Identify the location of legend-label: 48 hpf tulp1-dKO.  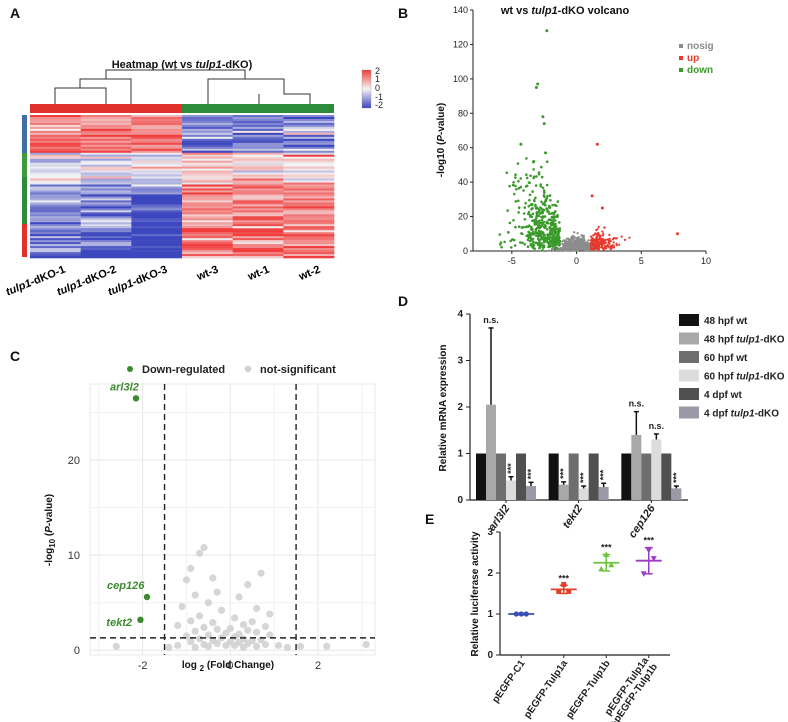
(744, 340).